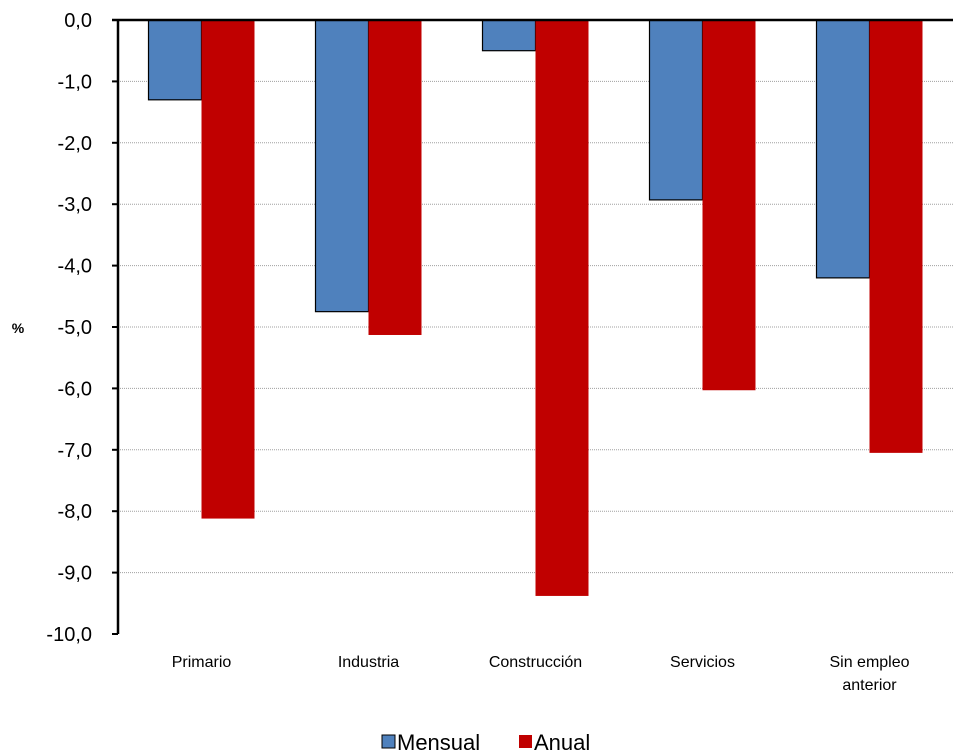  Describe the element at coordinates (535, 662) in the screenshot. I see `category-label: Construcción` at that location.